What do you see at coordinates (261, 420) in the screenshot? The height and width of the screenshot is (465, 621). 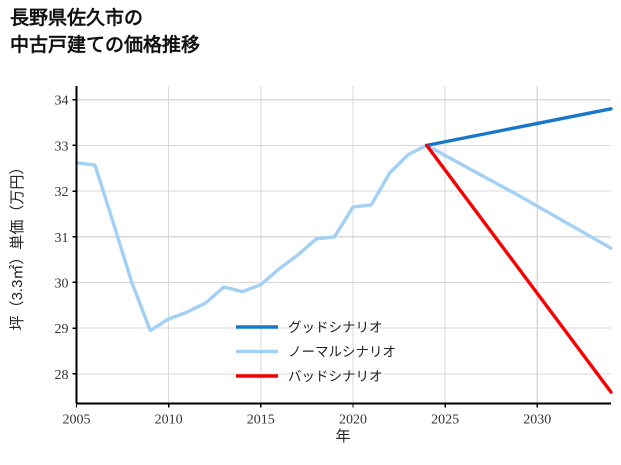 I see `x-tick-label: 2015` at bounding box center [261, 420].